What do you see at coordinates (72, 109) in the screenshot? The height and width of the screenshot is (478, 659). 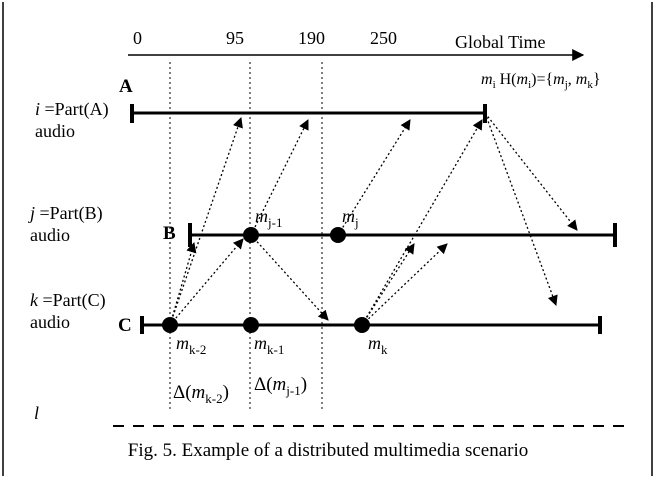 I see `process-label-a: i =Part(A)` at bounding box center [72, 109].